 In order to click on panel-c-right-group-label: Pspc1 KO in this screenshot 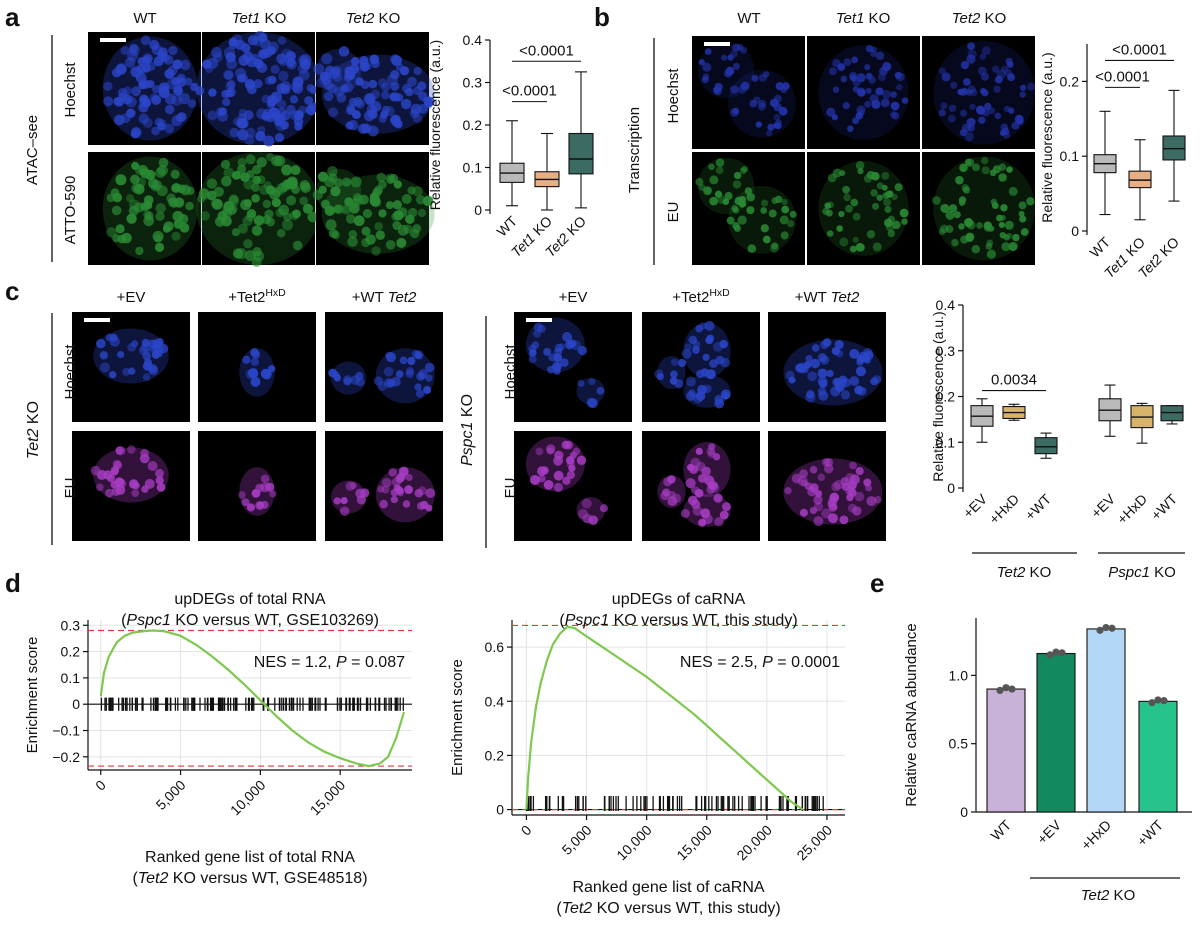, I will do `click(467, 430)`.